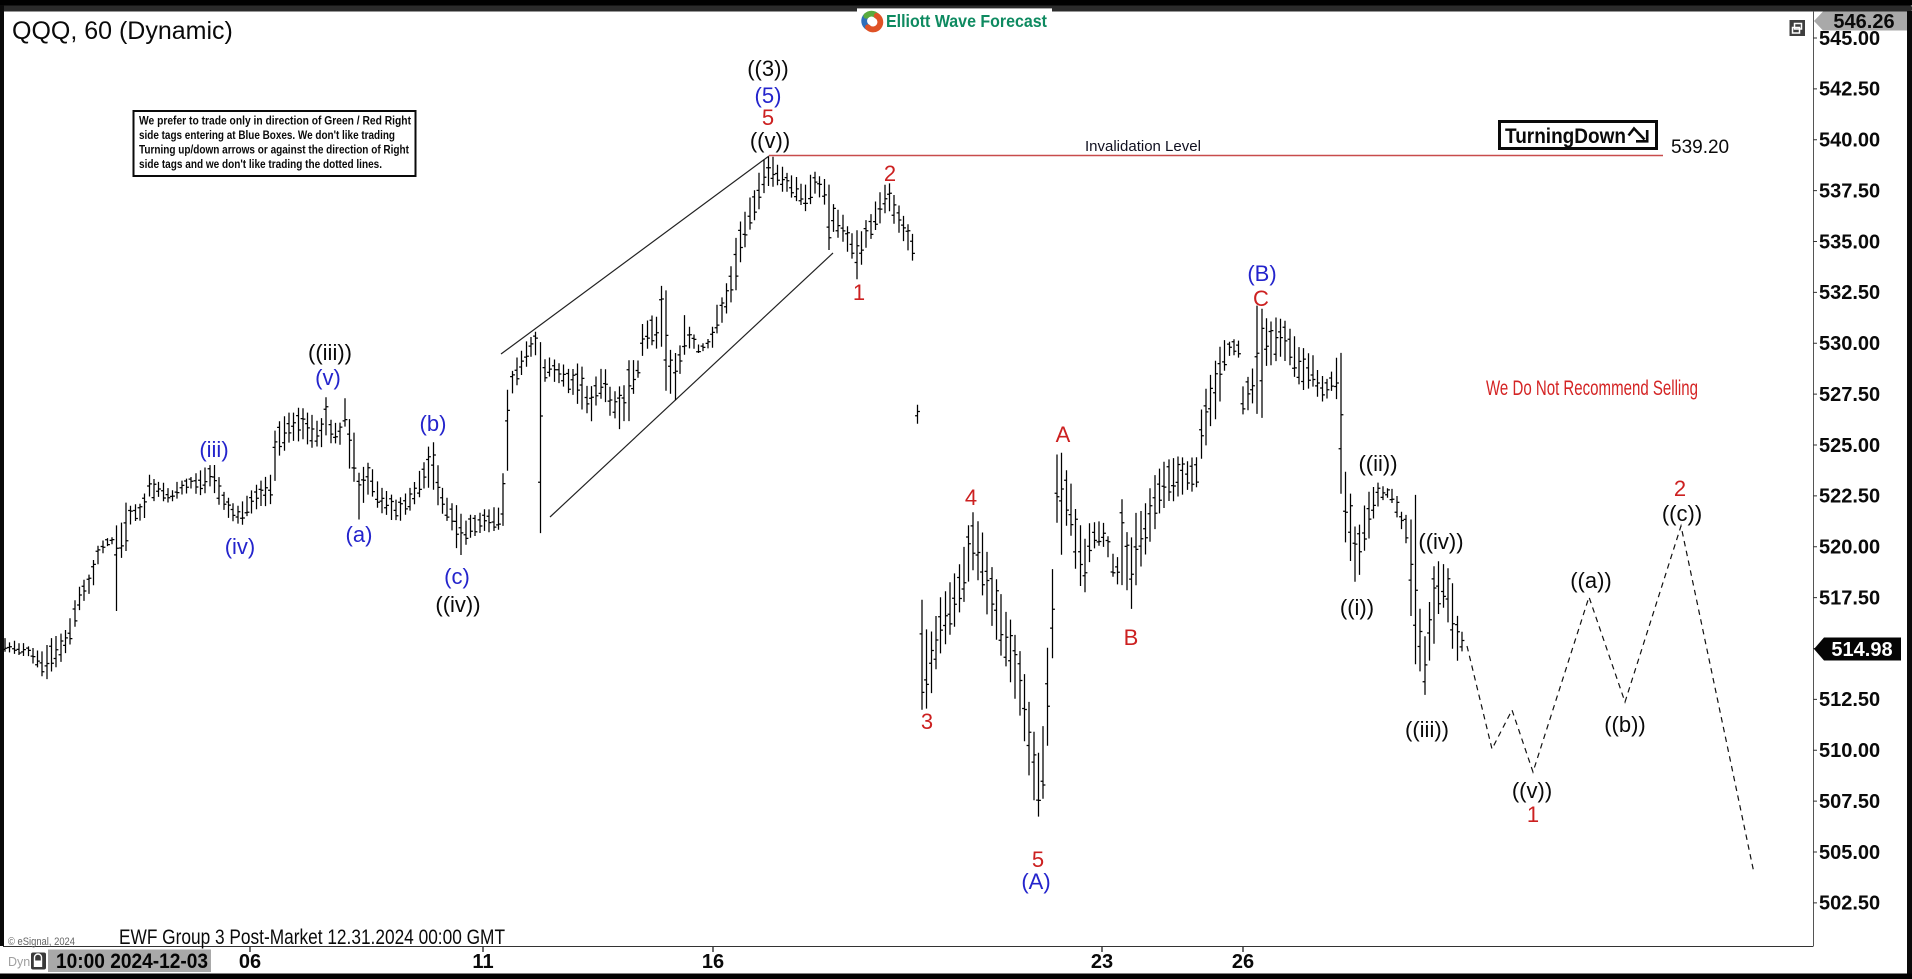 The width and height of the screenshot is (1912, 979). I want to click on svg-text: 505.00, so click(1849, 853).